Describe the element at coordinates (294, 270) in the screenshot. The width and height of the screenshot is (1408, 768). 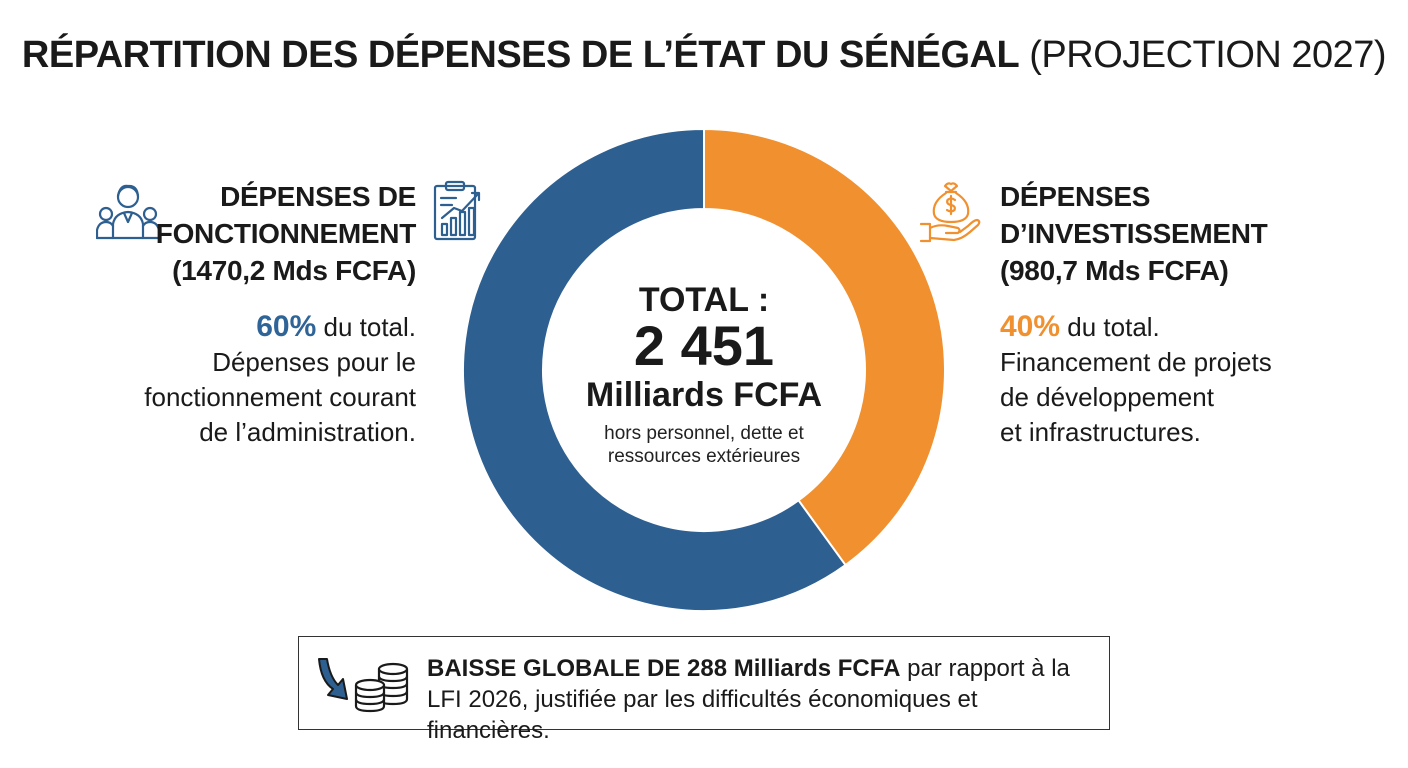
I see `heading-line: (1470,2 Mds FCFA)` at that location.